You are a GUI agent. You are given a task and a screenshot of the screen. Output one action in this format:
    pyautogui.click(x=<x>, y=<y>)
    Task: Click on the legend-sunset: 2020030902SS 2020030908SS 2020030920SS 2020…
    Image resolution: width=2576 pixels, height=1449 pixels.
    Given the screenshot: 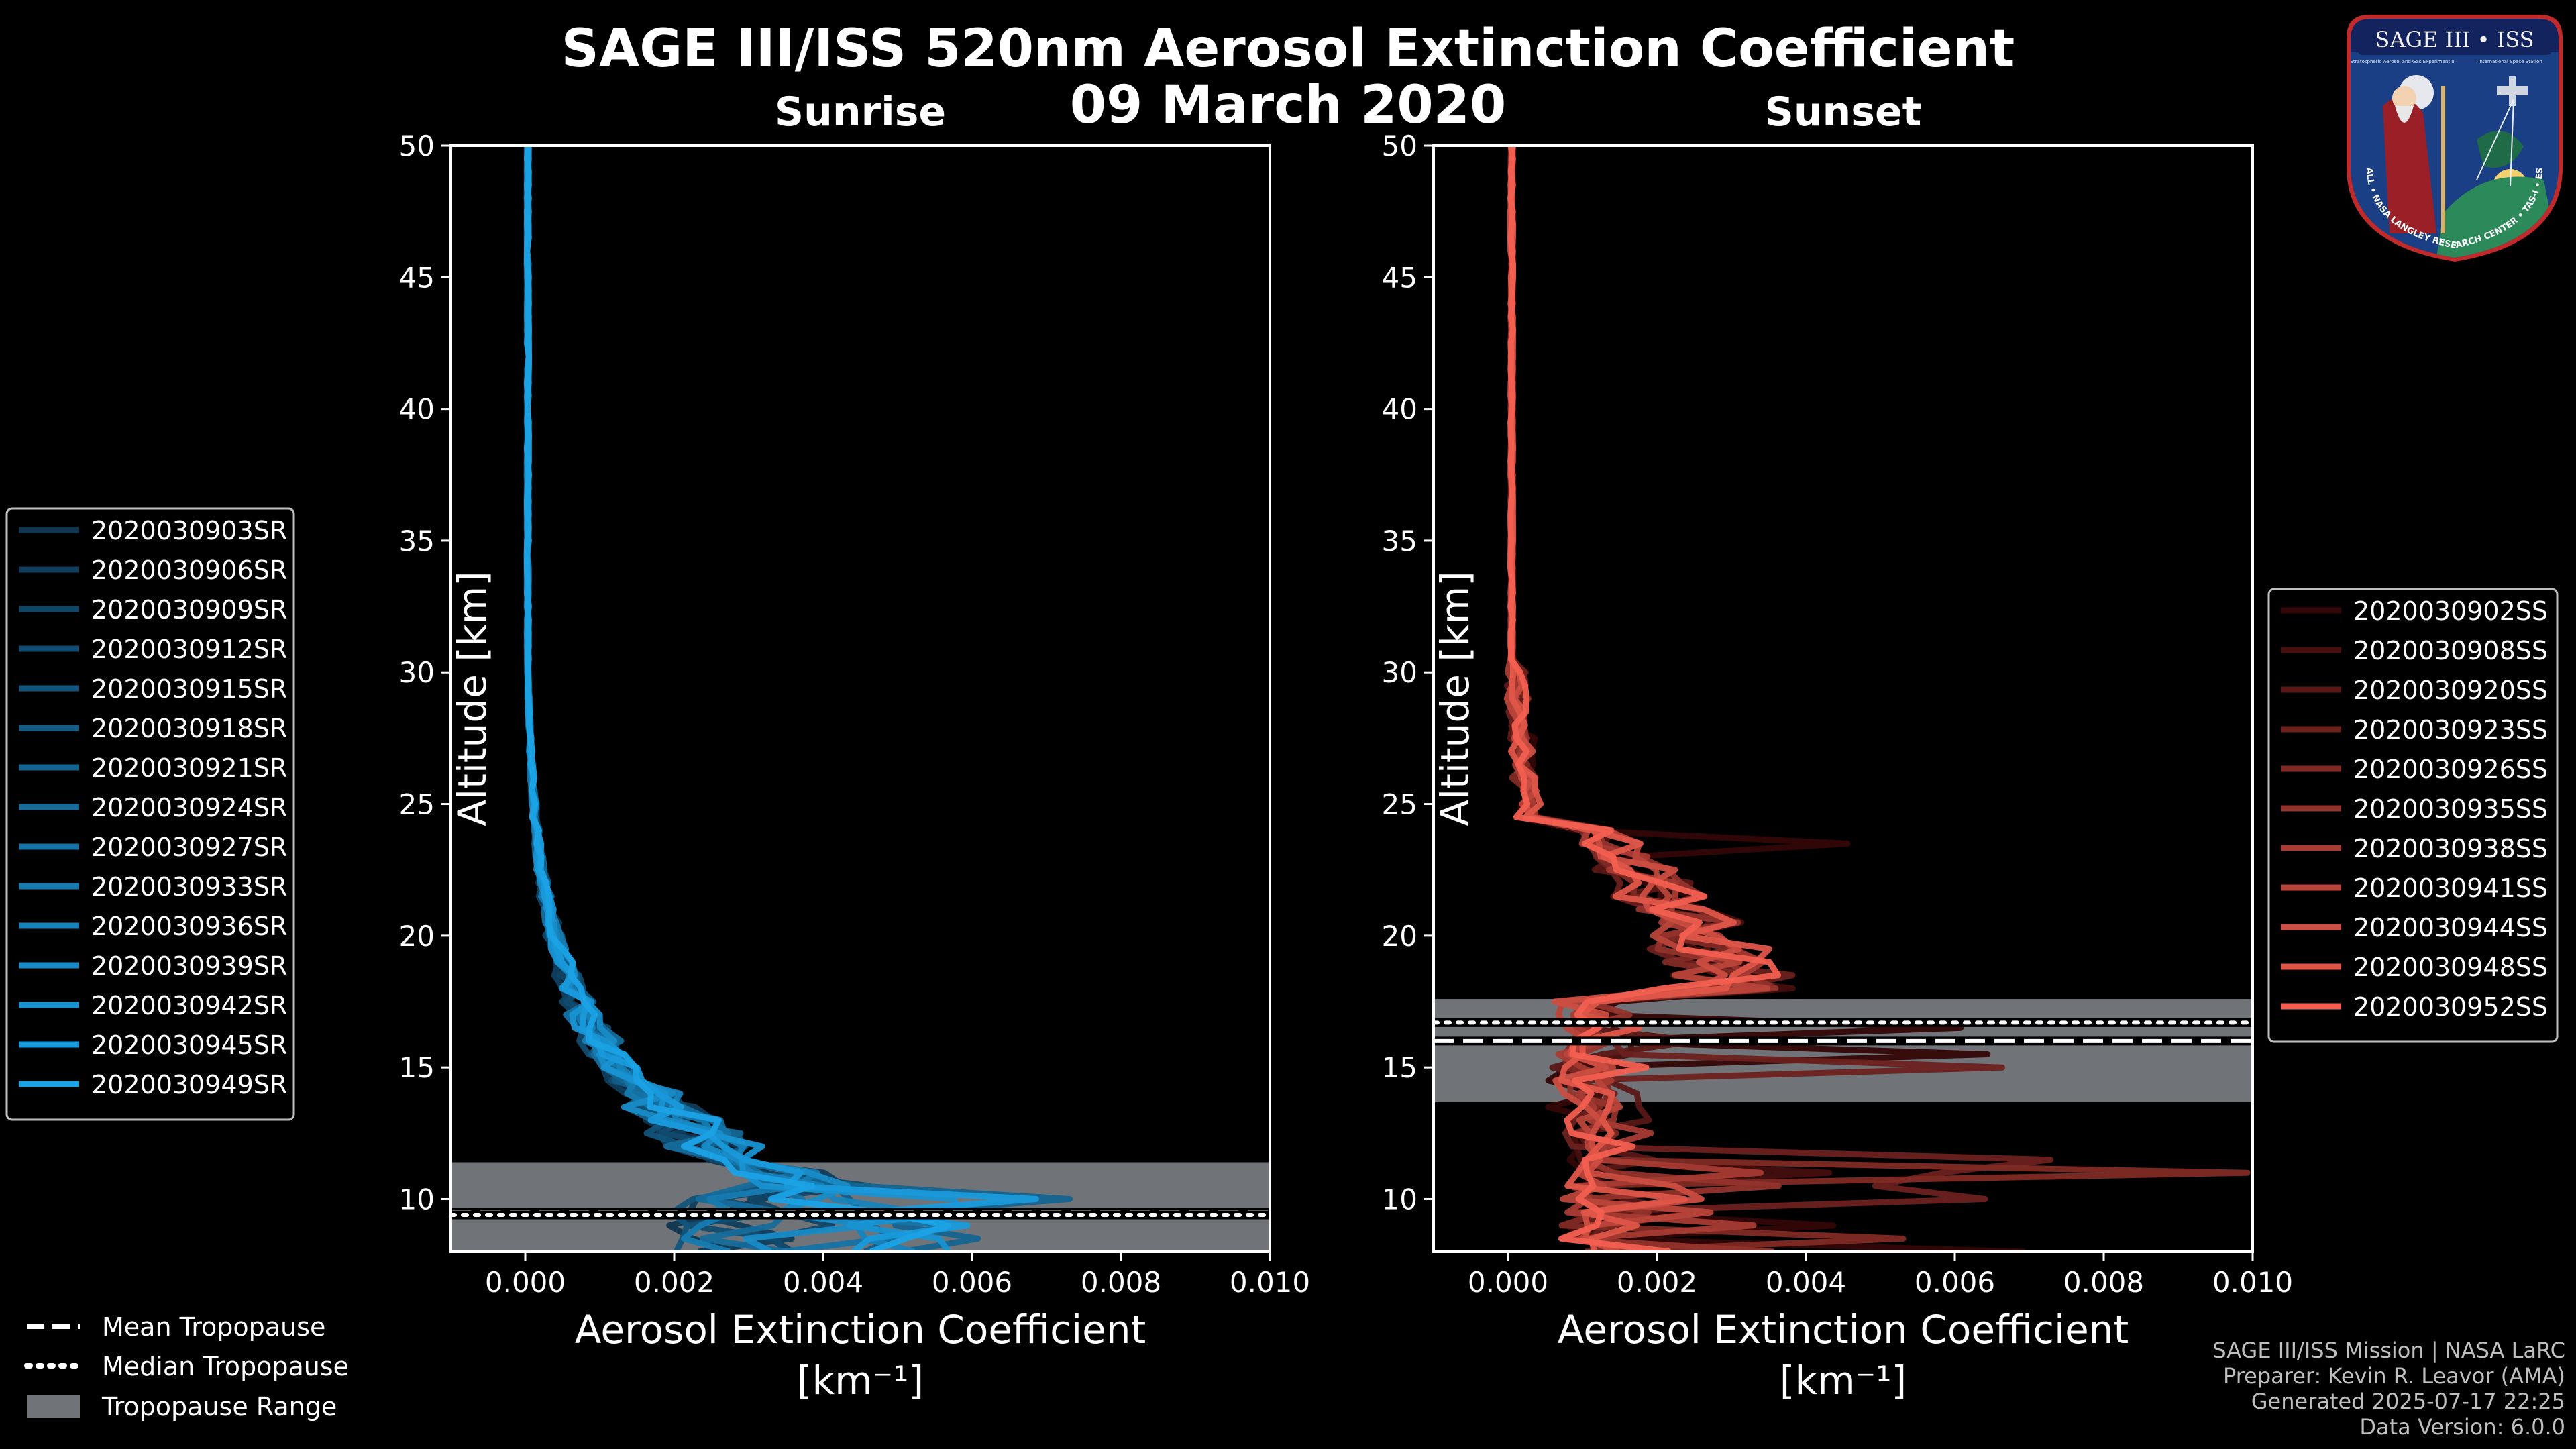 What is the action you would take?
    pyautogui.click(x=2413, y=815)
    